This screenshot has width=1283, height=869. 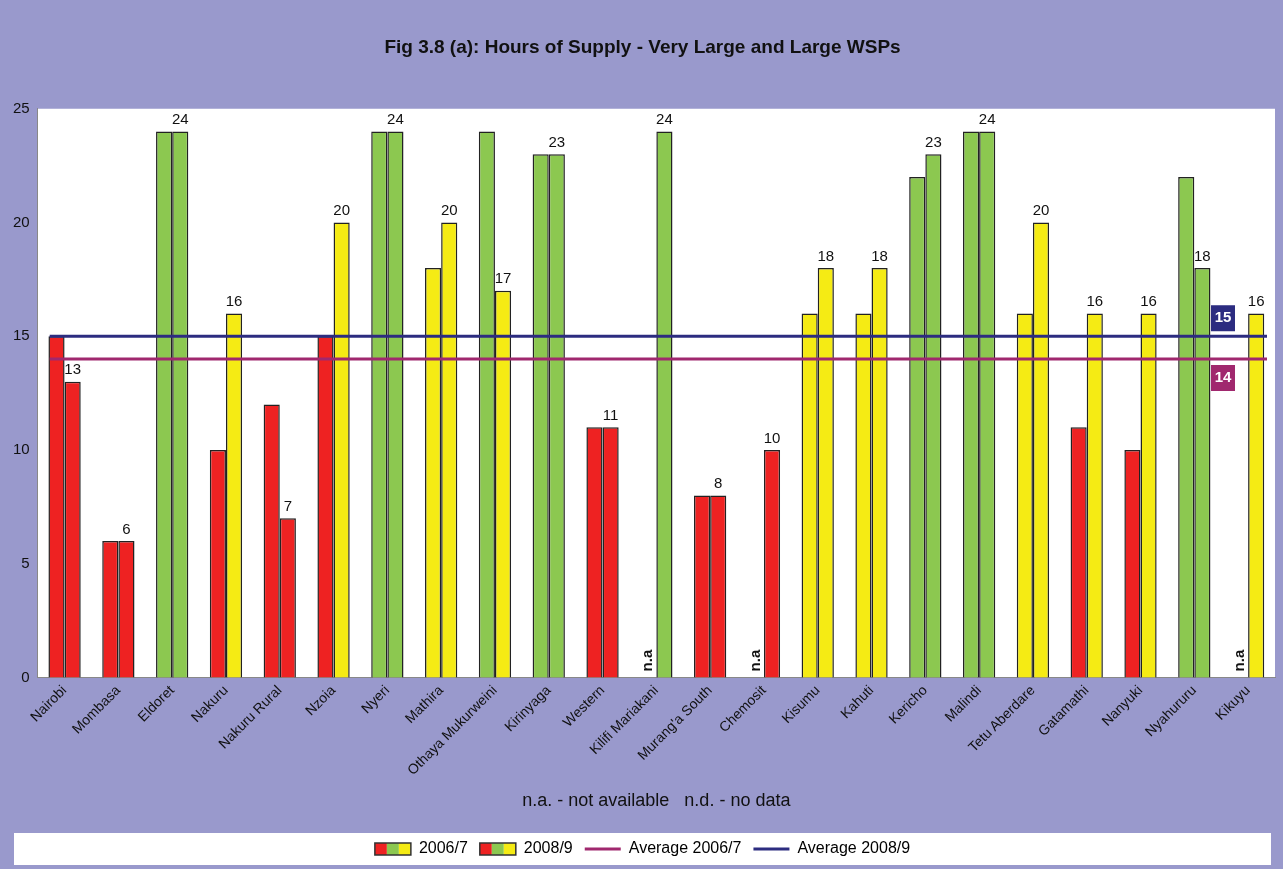 What do you see at coordinates (610, 414) in the screenshot?
I see `data-label: 11` at bounding box center [610, 414].